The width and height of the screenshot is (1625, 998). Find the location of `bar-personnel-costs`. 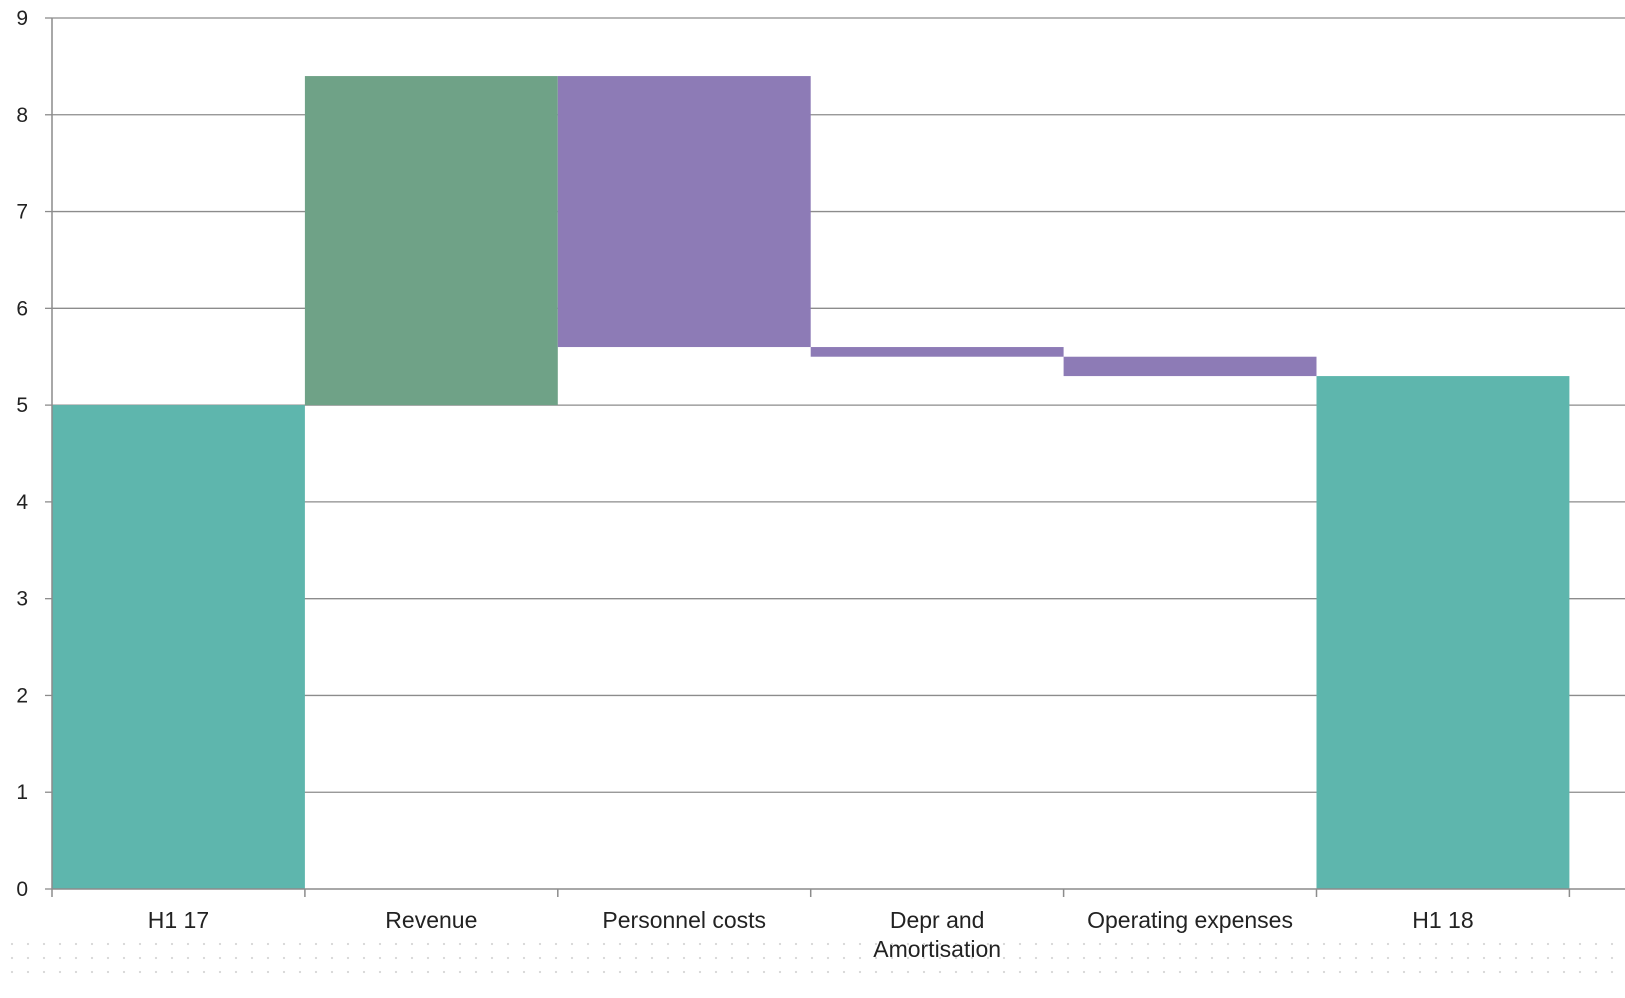

bar-personnel-costs is located at coordinates (684, 212).